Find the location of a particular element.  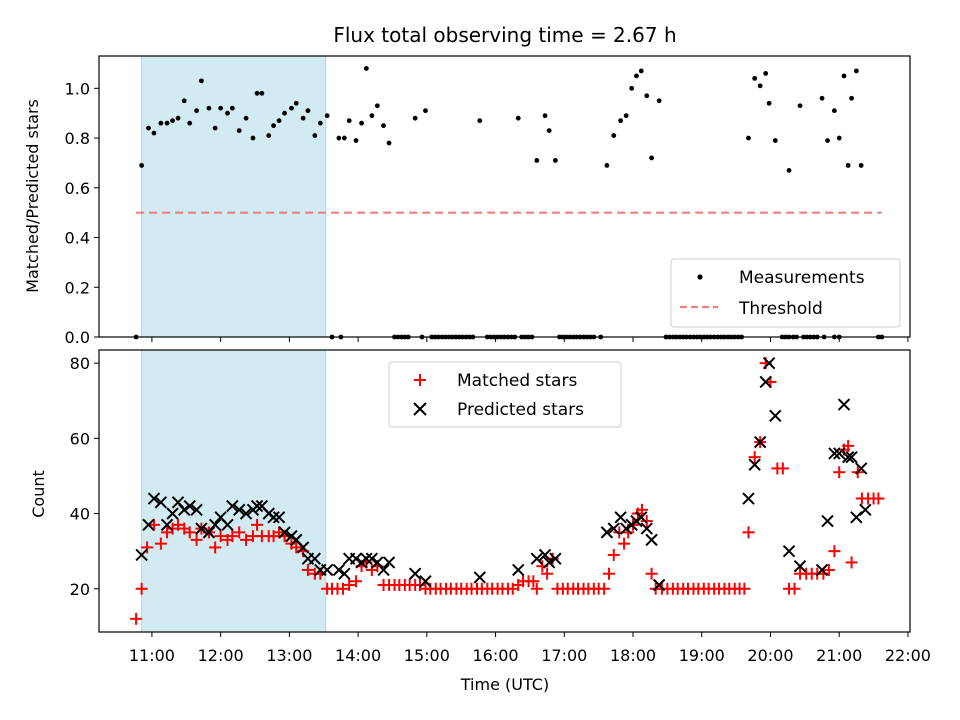

bottom-xtick-label: 21:00 is located at coordinates (839, 655).